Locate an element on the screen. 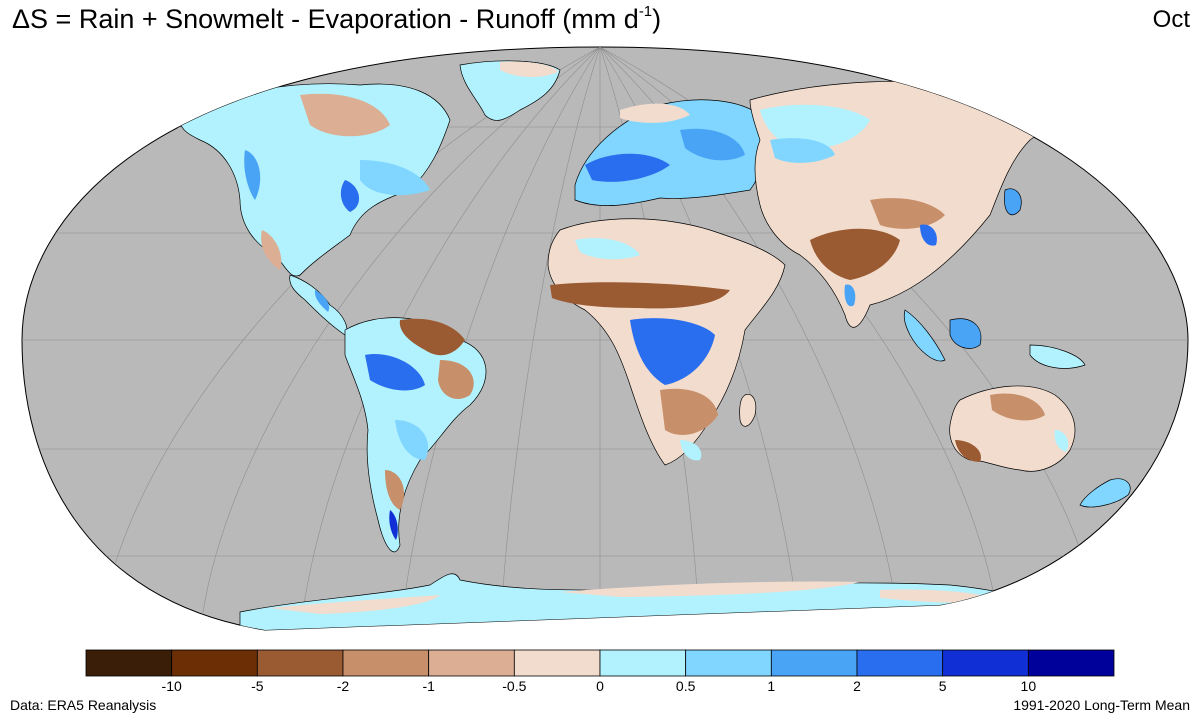 This screenshot has height=720, width=1200. europe is located at coordinates (670, 152).